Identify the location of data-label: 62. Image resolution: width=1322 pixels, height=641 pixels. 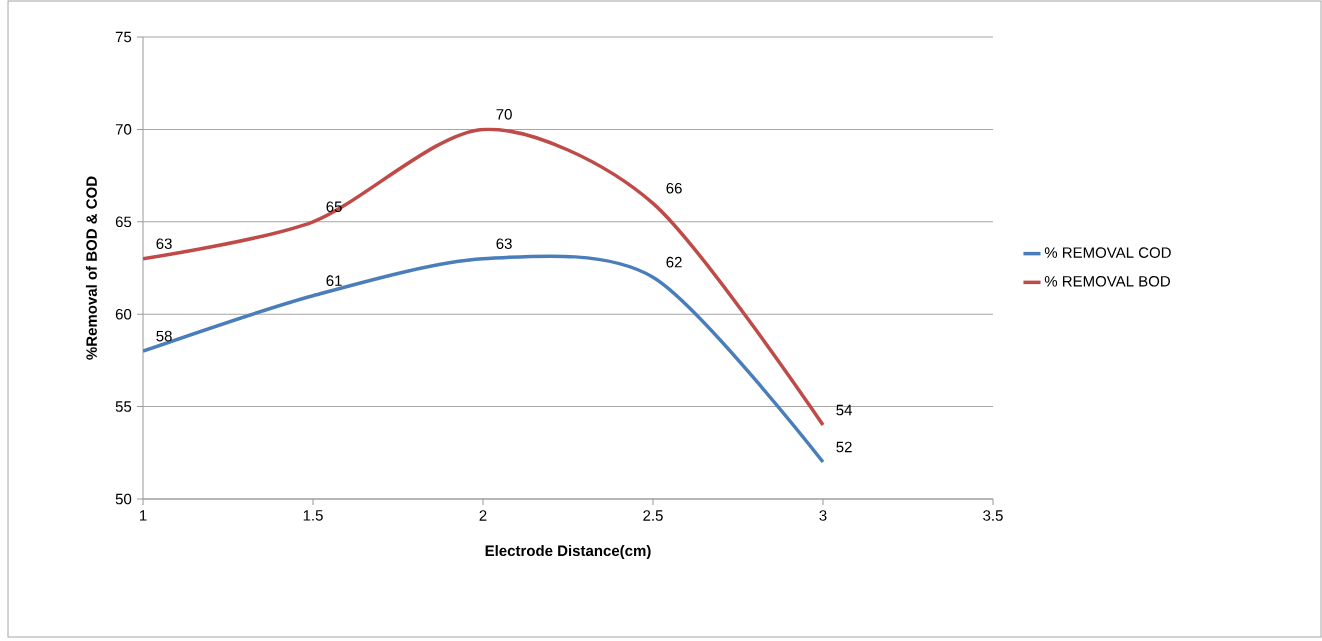
(674, 262).